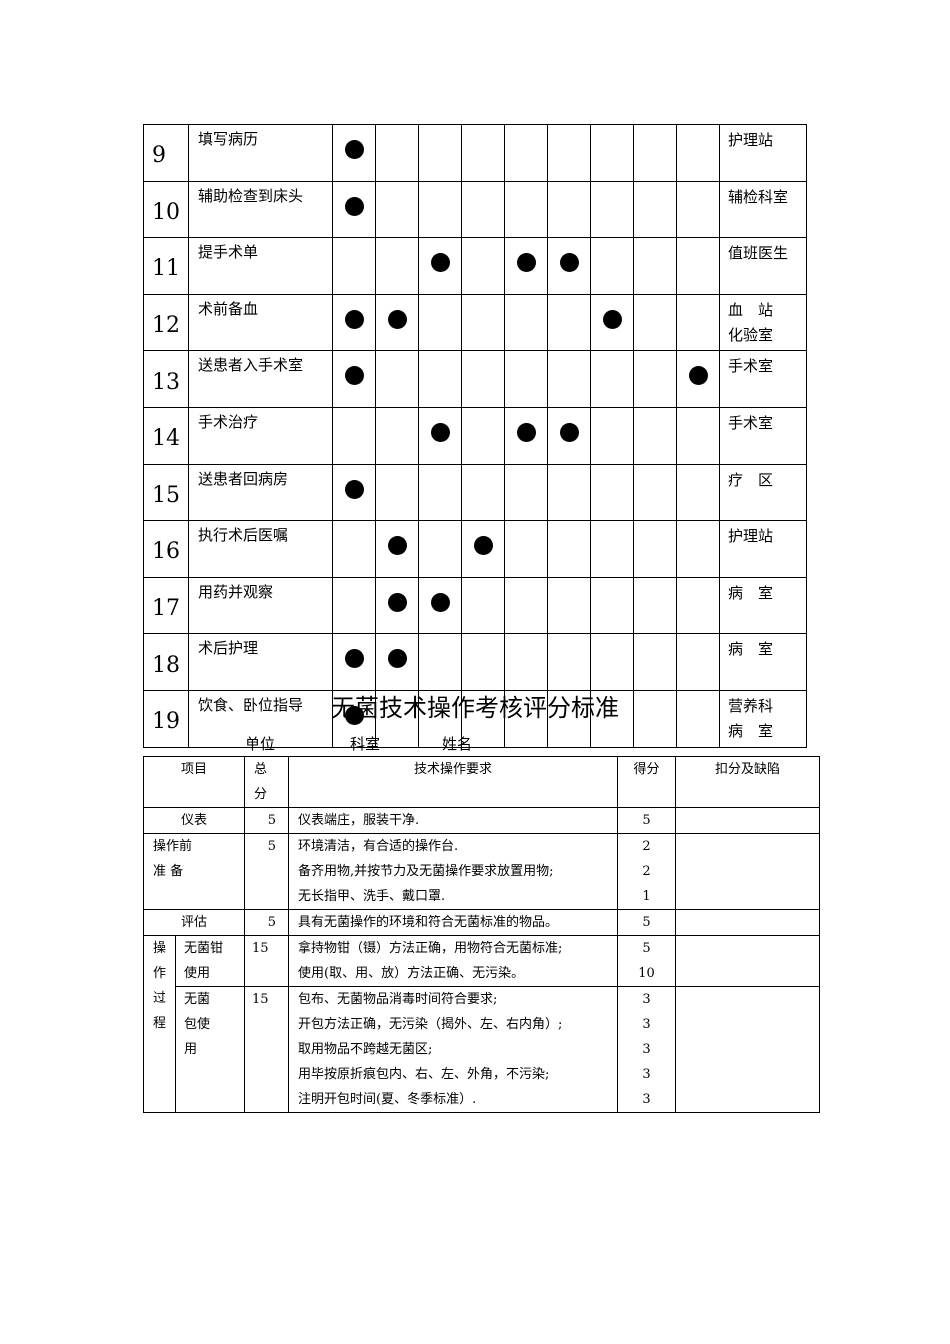  What do you see at coordinates (166, 435) in the screenshot?
I see `step-number: 14` at bounding box center [166, 435].